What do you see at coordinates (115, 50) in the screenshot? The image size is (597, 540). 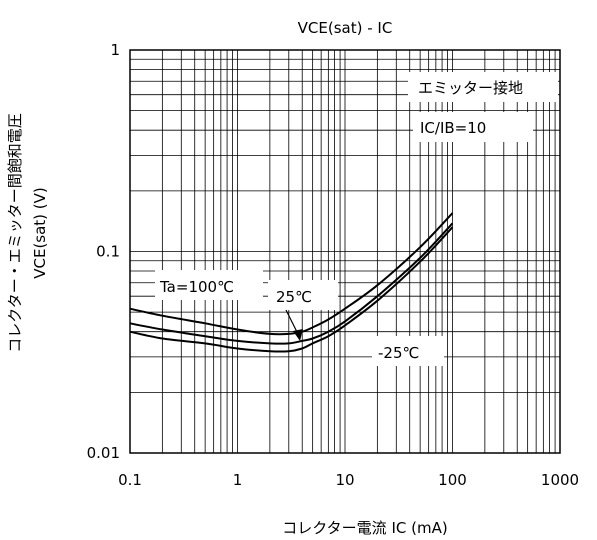 I see `y-tick-label: 1` at bounding box center [115, 50].